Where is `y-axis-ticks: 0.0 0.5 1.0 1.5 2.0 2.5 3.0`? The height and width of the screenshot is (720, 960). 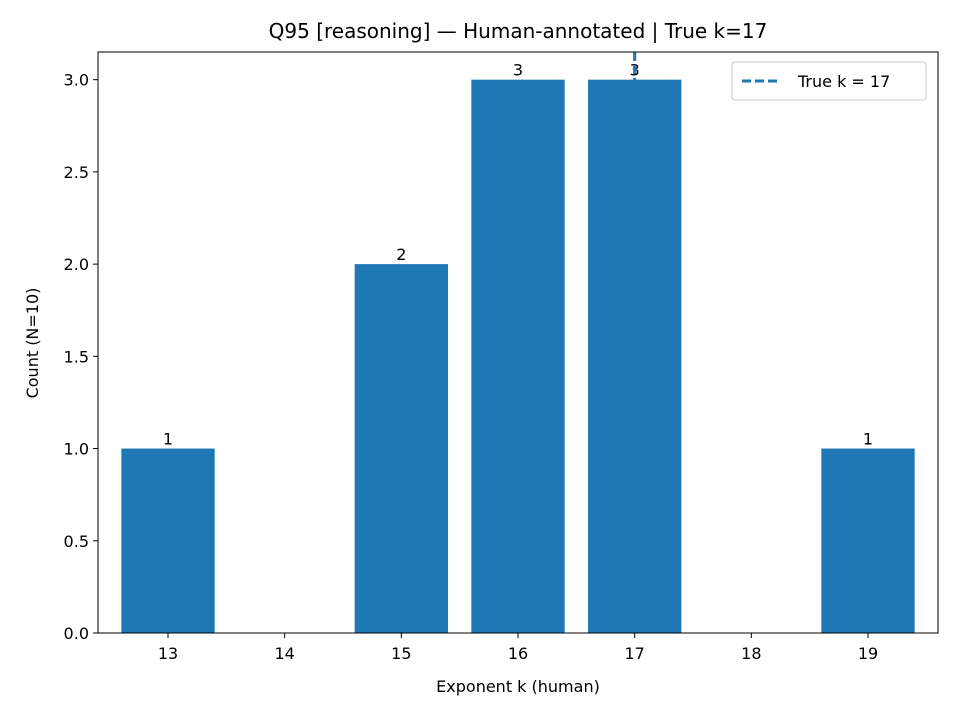
y-axis-ticks: 0.0 0.5 1.0 1.5 2.0 2.5 3.0 is located at coordinates (81, 357).